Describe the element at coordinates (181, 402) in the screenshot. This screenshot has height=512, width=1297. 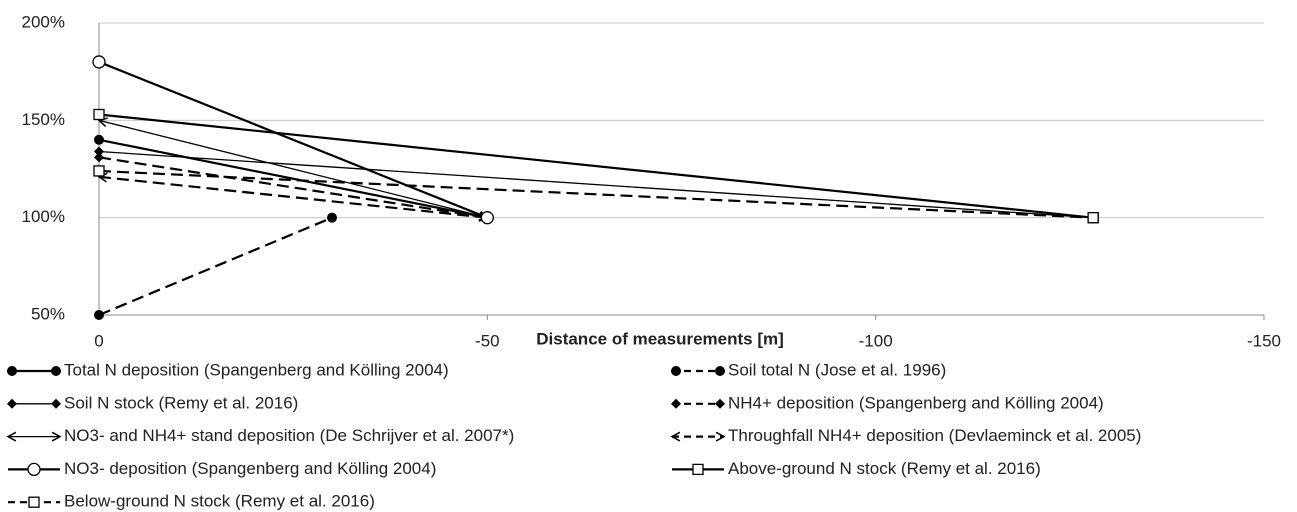
I see `legend-label: Soil N stock (Remy et al. 2016)` at that location.